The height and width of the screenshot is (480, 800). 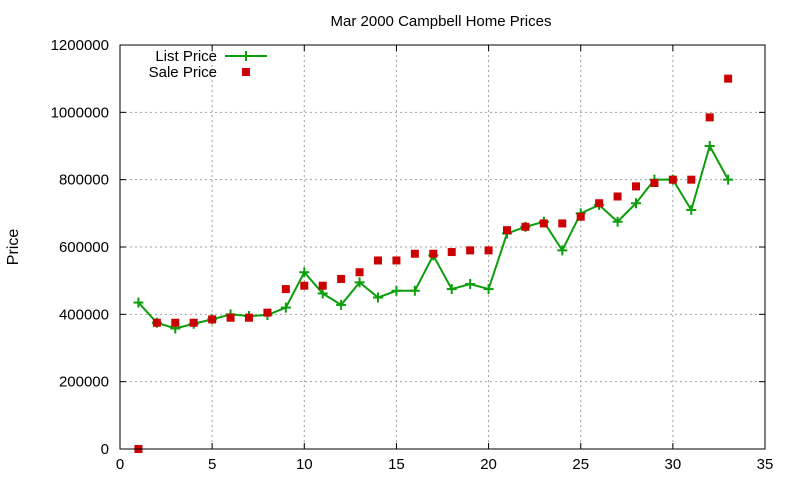 I want to click on list-price-legend-label: List Price, so click(x=186, y=56).